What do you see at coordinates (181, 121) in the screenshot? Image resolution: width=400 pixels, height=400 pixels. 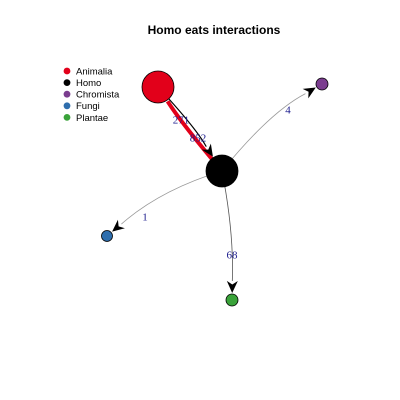 I see `edge-label-animalia-to-homo: 271` at bounding box center [181, 121].